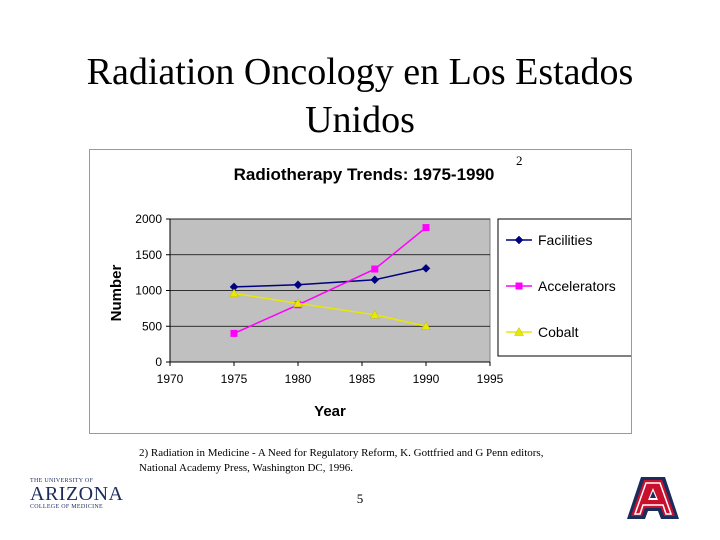 This screenshot has width=720, height=540. I want to click on y-tick-label: 1000, so click(148, 291).